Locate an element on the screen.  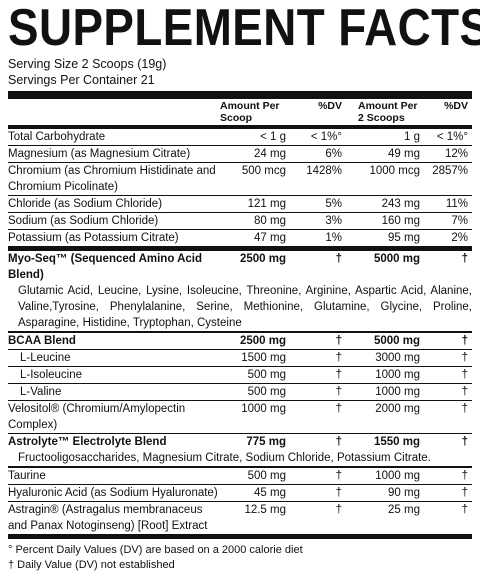
ingredient-name: Sodium (as Sodium Chloride) is located at coordinates (83, 221).